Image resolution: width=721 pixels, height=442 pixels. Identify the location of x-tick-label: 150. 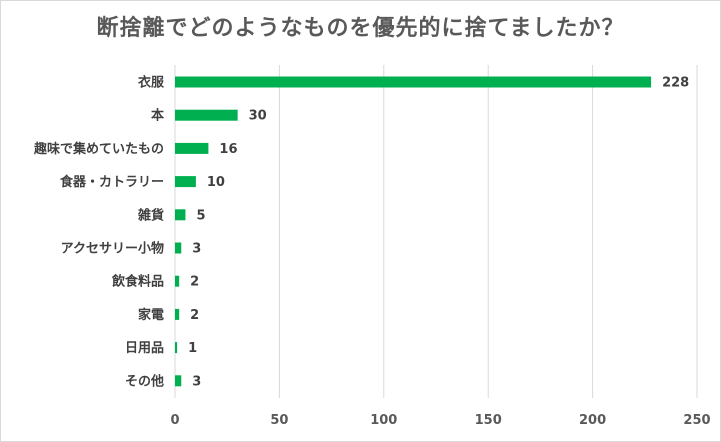
(488, 420).